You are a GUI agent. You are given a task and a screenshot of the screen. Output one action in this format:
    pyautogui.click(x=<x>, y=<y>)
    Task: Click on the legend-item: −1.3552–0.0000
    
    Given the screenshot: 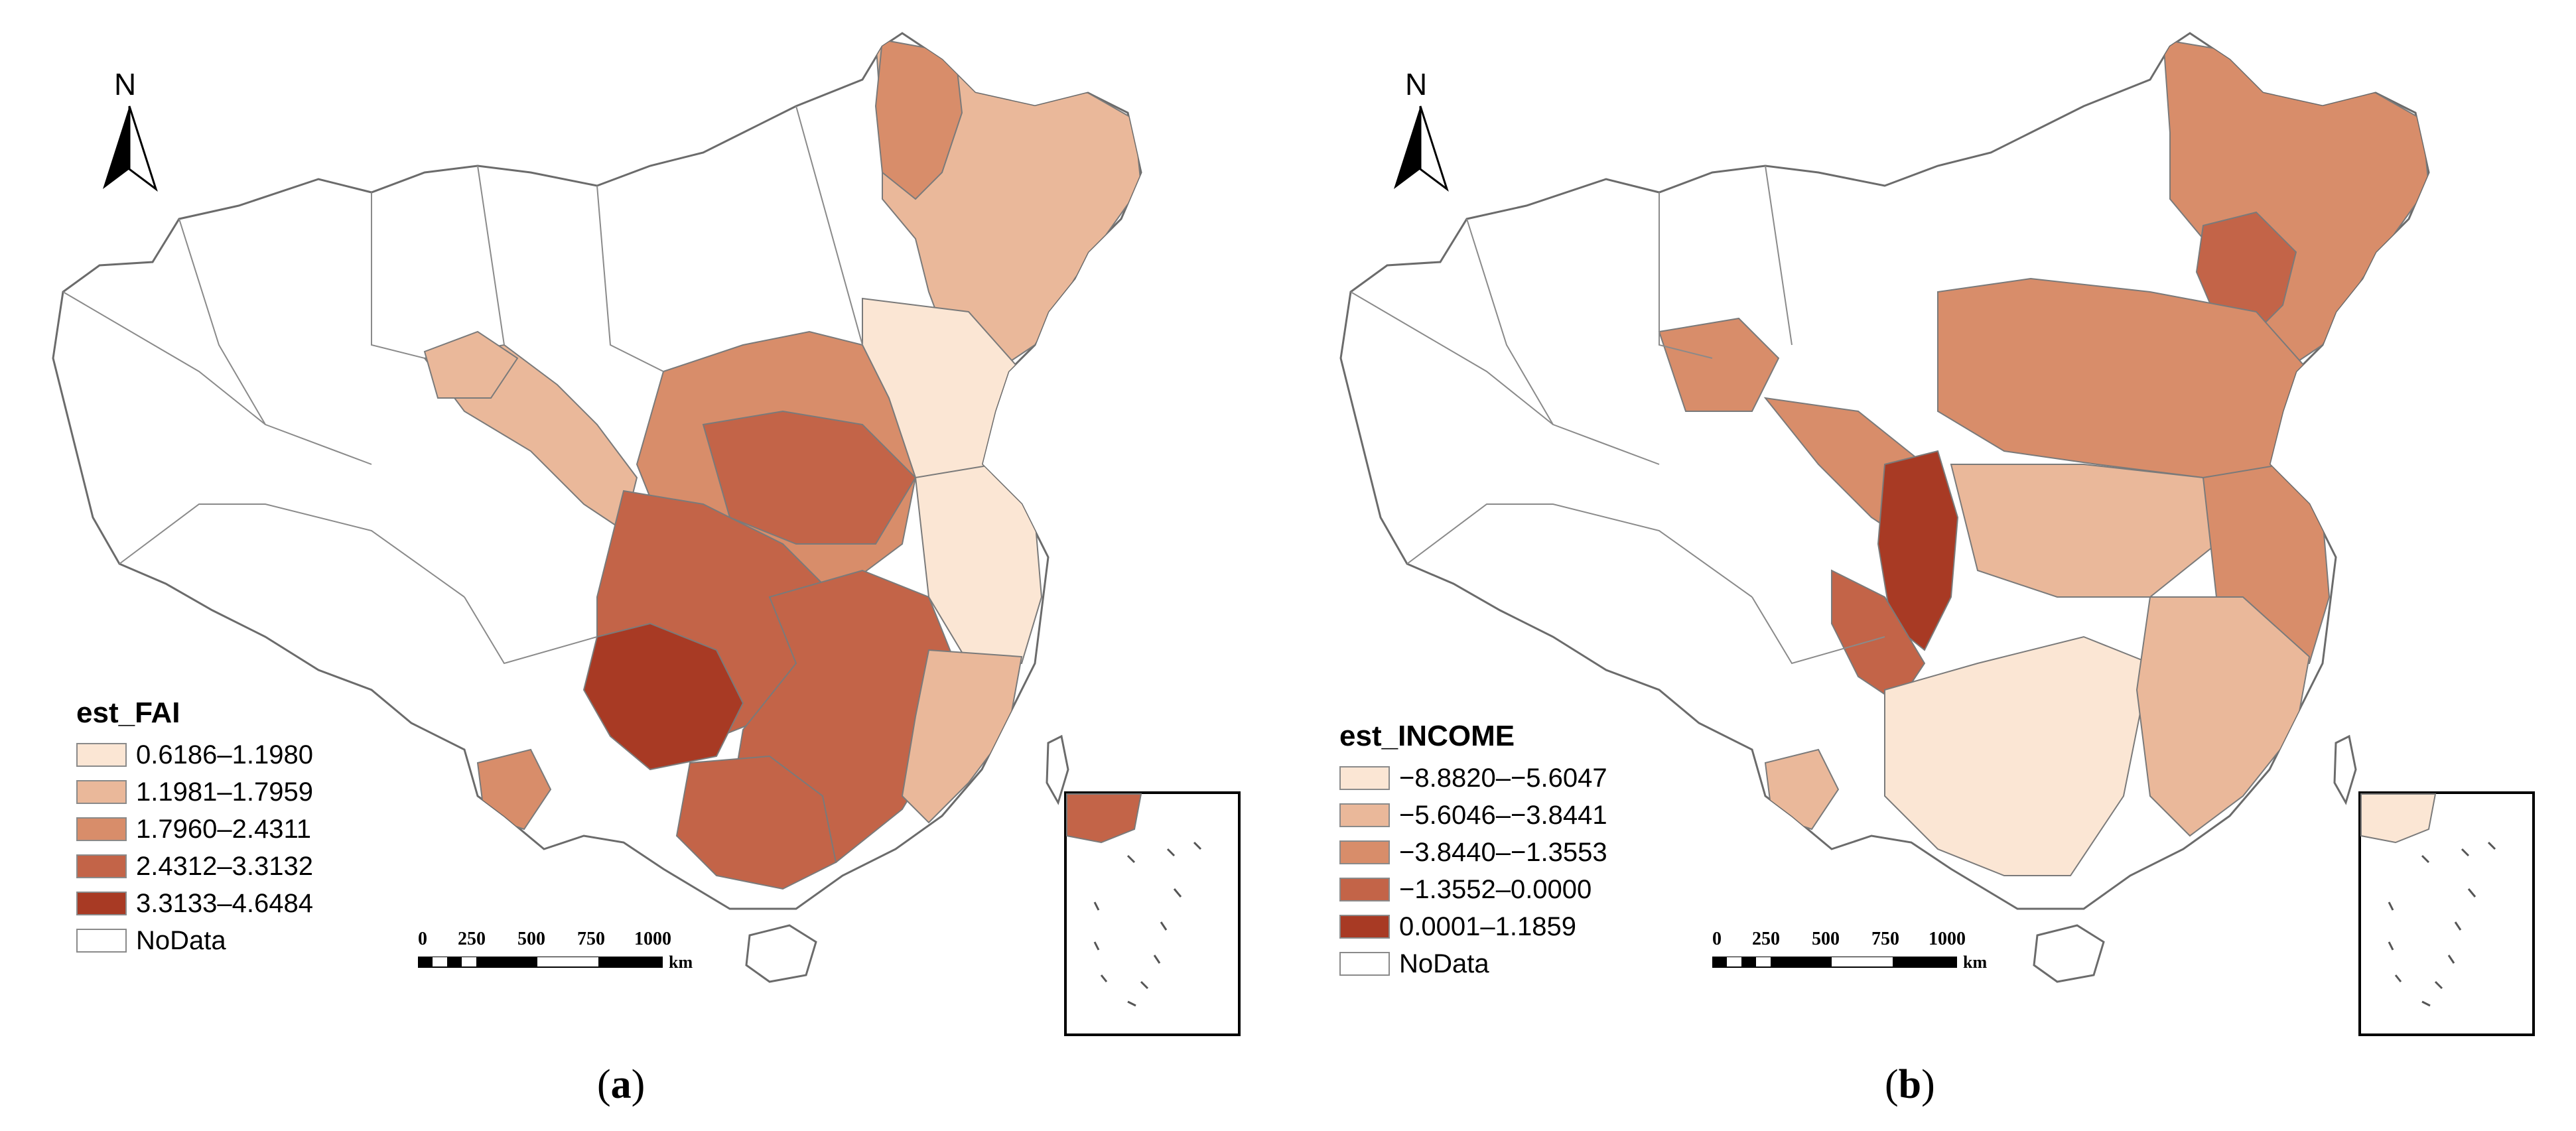 What is the action you would take?
    pyautogui.click(x=1473, y=889)
    